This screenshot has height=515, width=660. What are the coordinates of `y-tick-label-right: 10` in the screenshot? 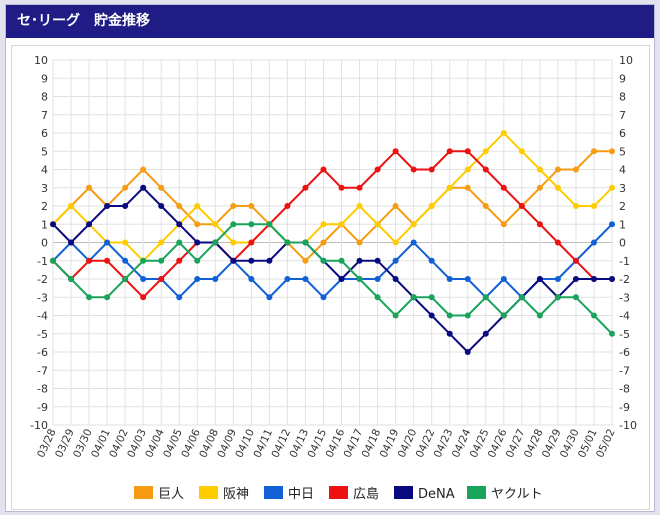 It's located at (626, 60).